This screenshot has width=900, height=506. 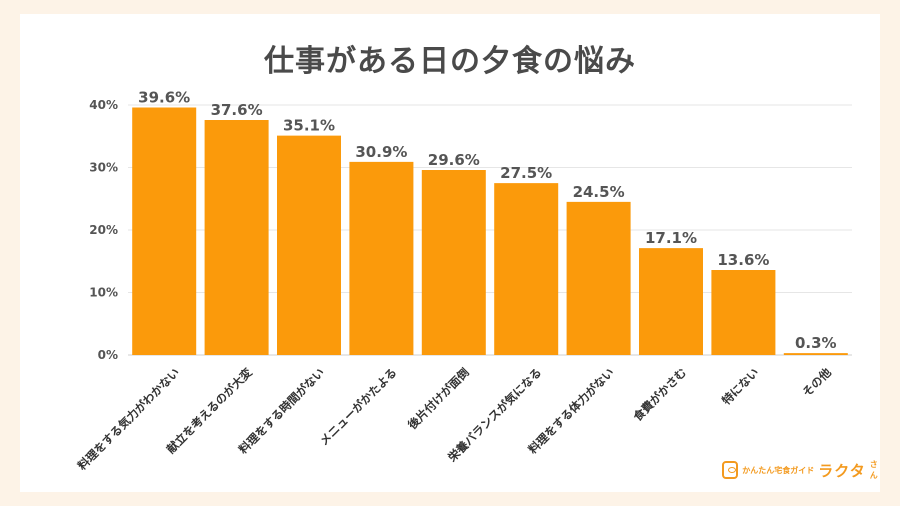 What do you see at coordinates (730, 470) in the screenshot?
I see `plate-logo-icon` at bounding box center [730, 470].